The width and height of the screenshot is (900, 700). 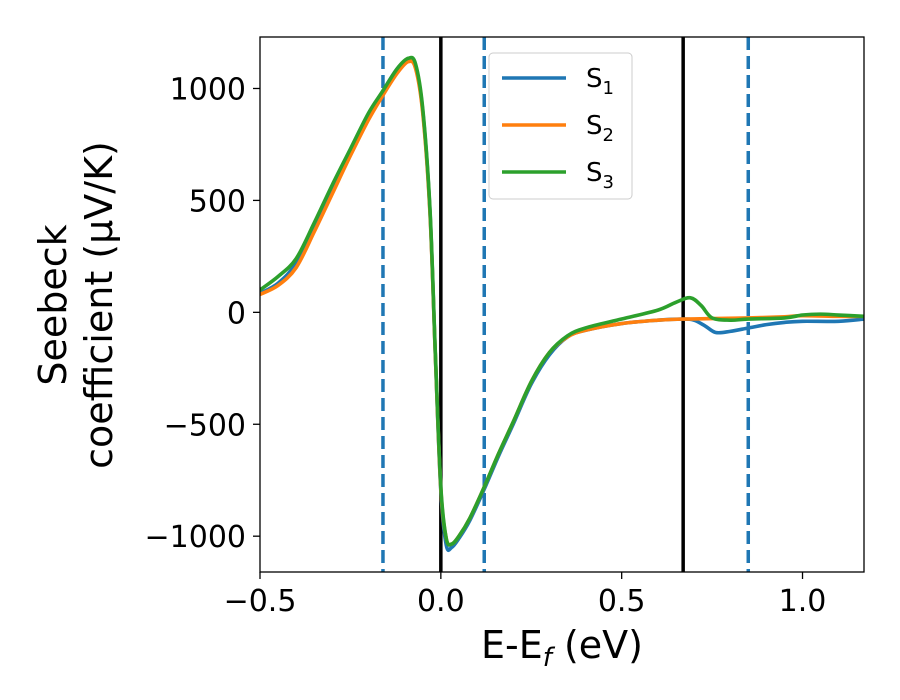 What do you see at coordinates (195, 537) in the screenshot?
I see `y-tick-label: −1000` at bounding box center [195, 537].